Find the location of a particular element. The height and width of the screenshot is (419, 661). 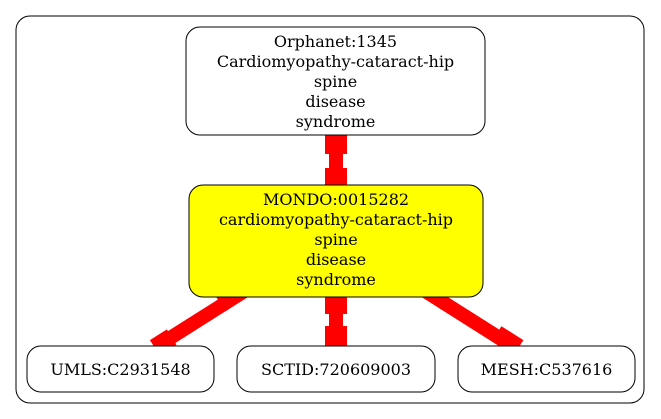

mesh-label: MESH:C537616 is located at coordinates (547, 369).